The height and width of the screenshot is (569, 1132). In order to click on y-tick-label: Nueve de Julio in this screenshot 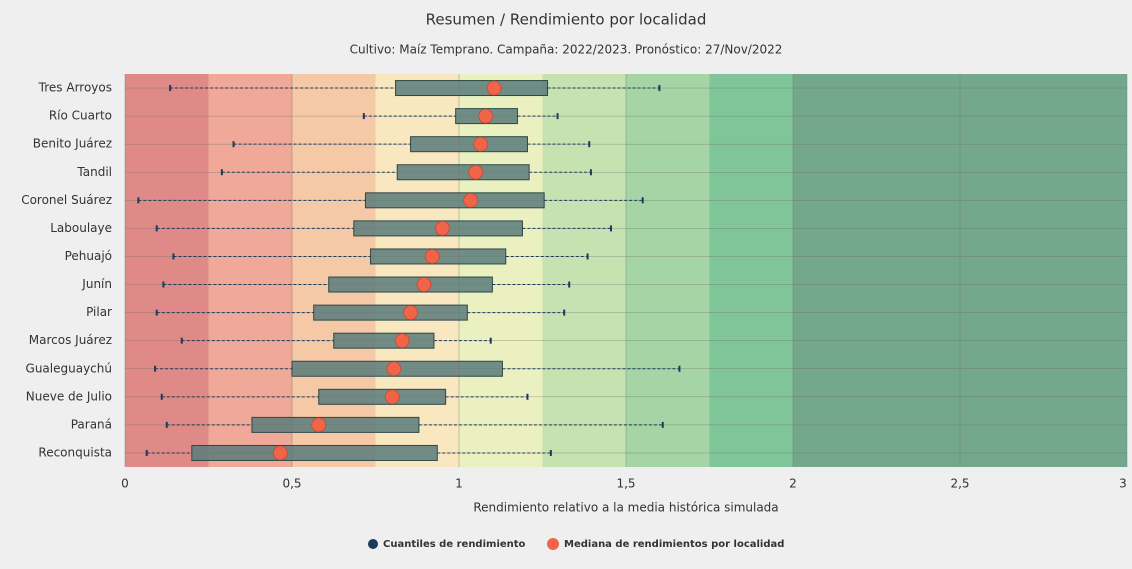, I will do `click(69, 396)`.